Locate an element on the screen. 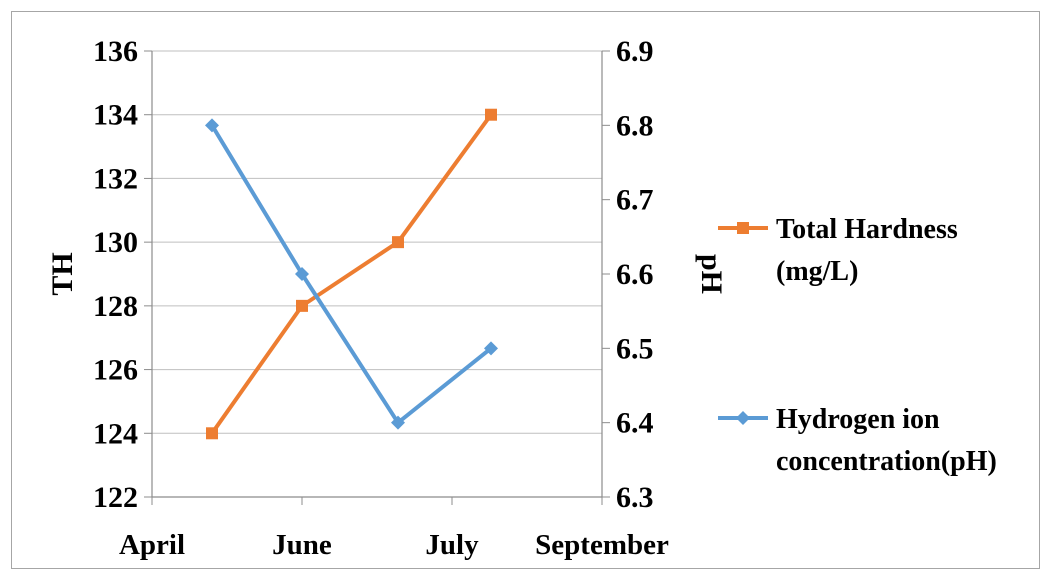 The image size is (1051, 577). right-axis-title: pH is located at coordinates (711, 274).